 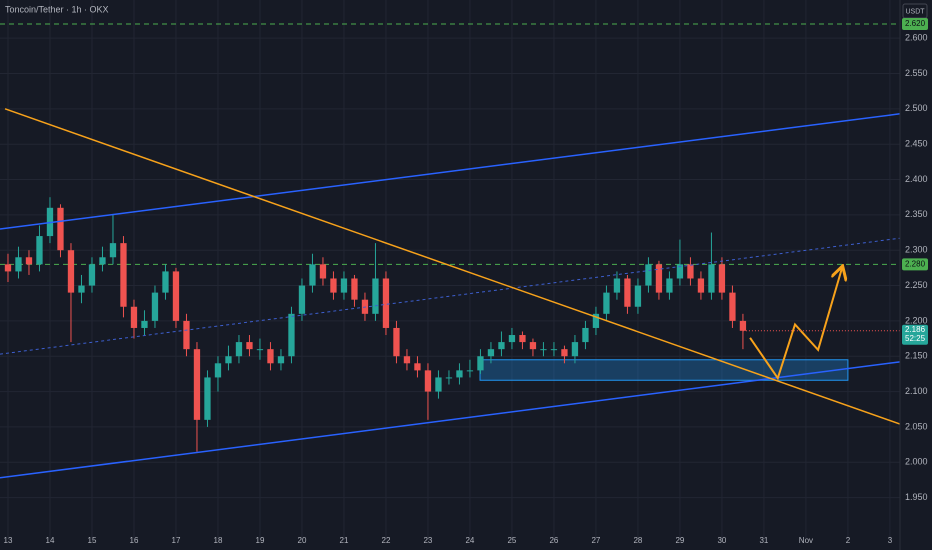 What do you see at coordinates (763, 540) in the screenshot?
I see `x-tick-label: 31` at bounding box center [763, 540].